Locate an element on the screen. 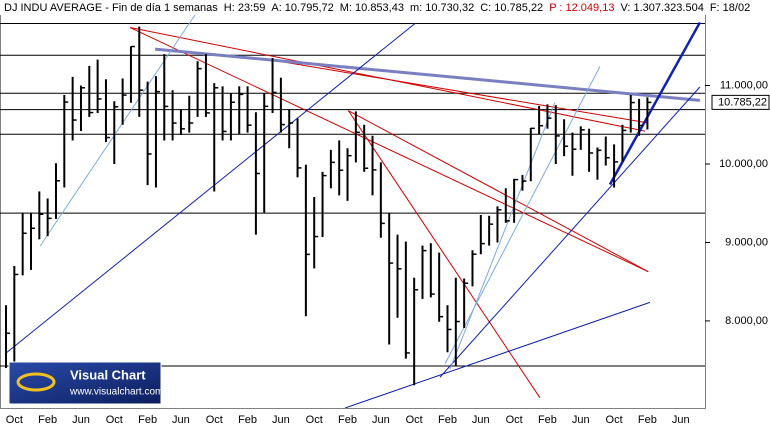 The image size is (770, 428). header-stat: C: 10.785,22 is located at coordinates (511, 8).